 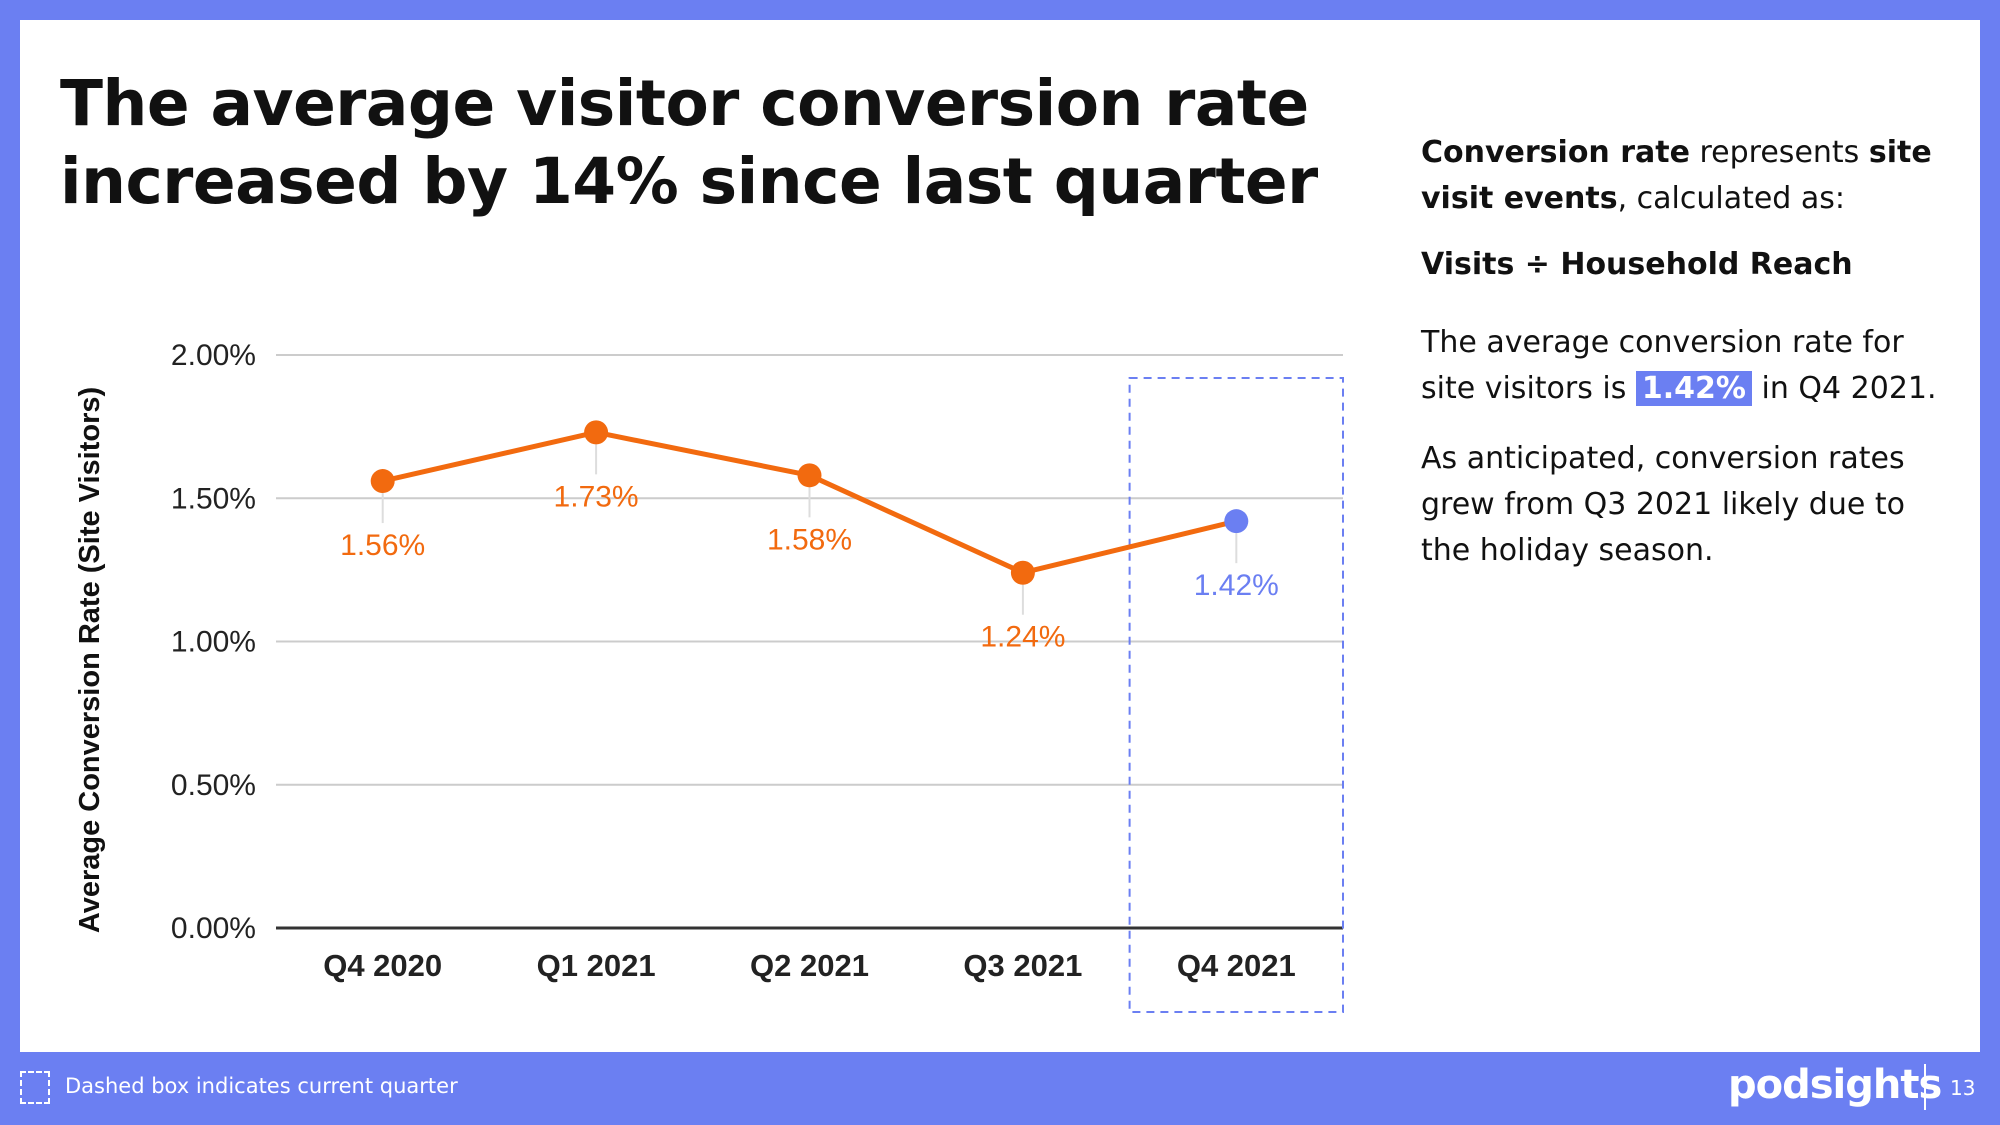 I want to click on x-tick-label: Q4 2020, so click(x=382, y=965).